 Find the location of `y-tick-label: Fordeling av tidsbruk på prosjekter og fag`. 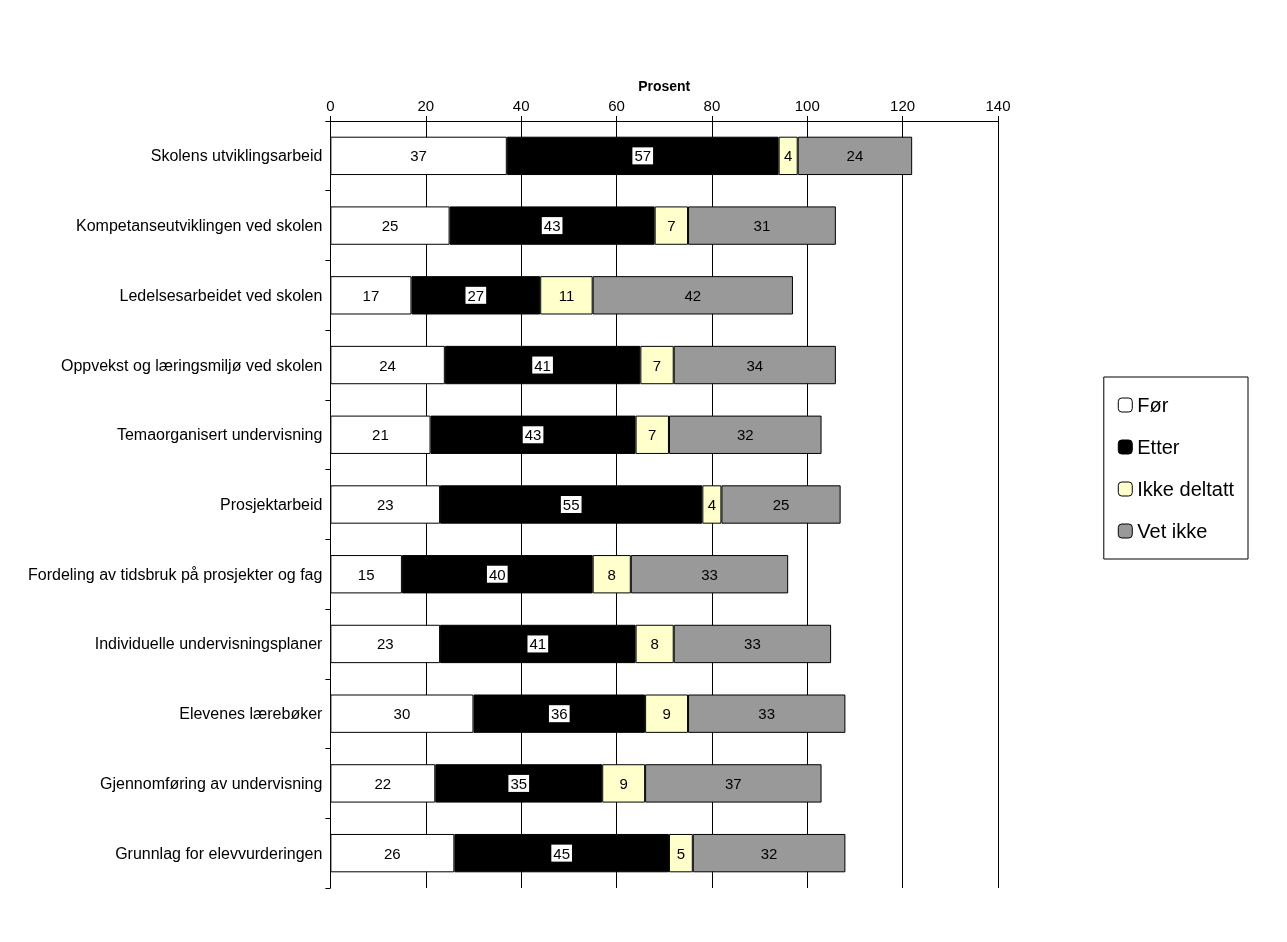

y-tick-label: Fordeling av tidsbruk på prosjekter og fag is located at coordinates (175, 574).